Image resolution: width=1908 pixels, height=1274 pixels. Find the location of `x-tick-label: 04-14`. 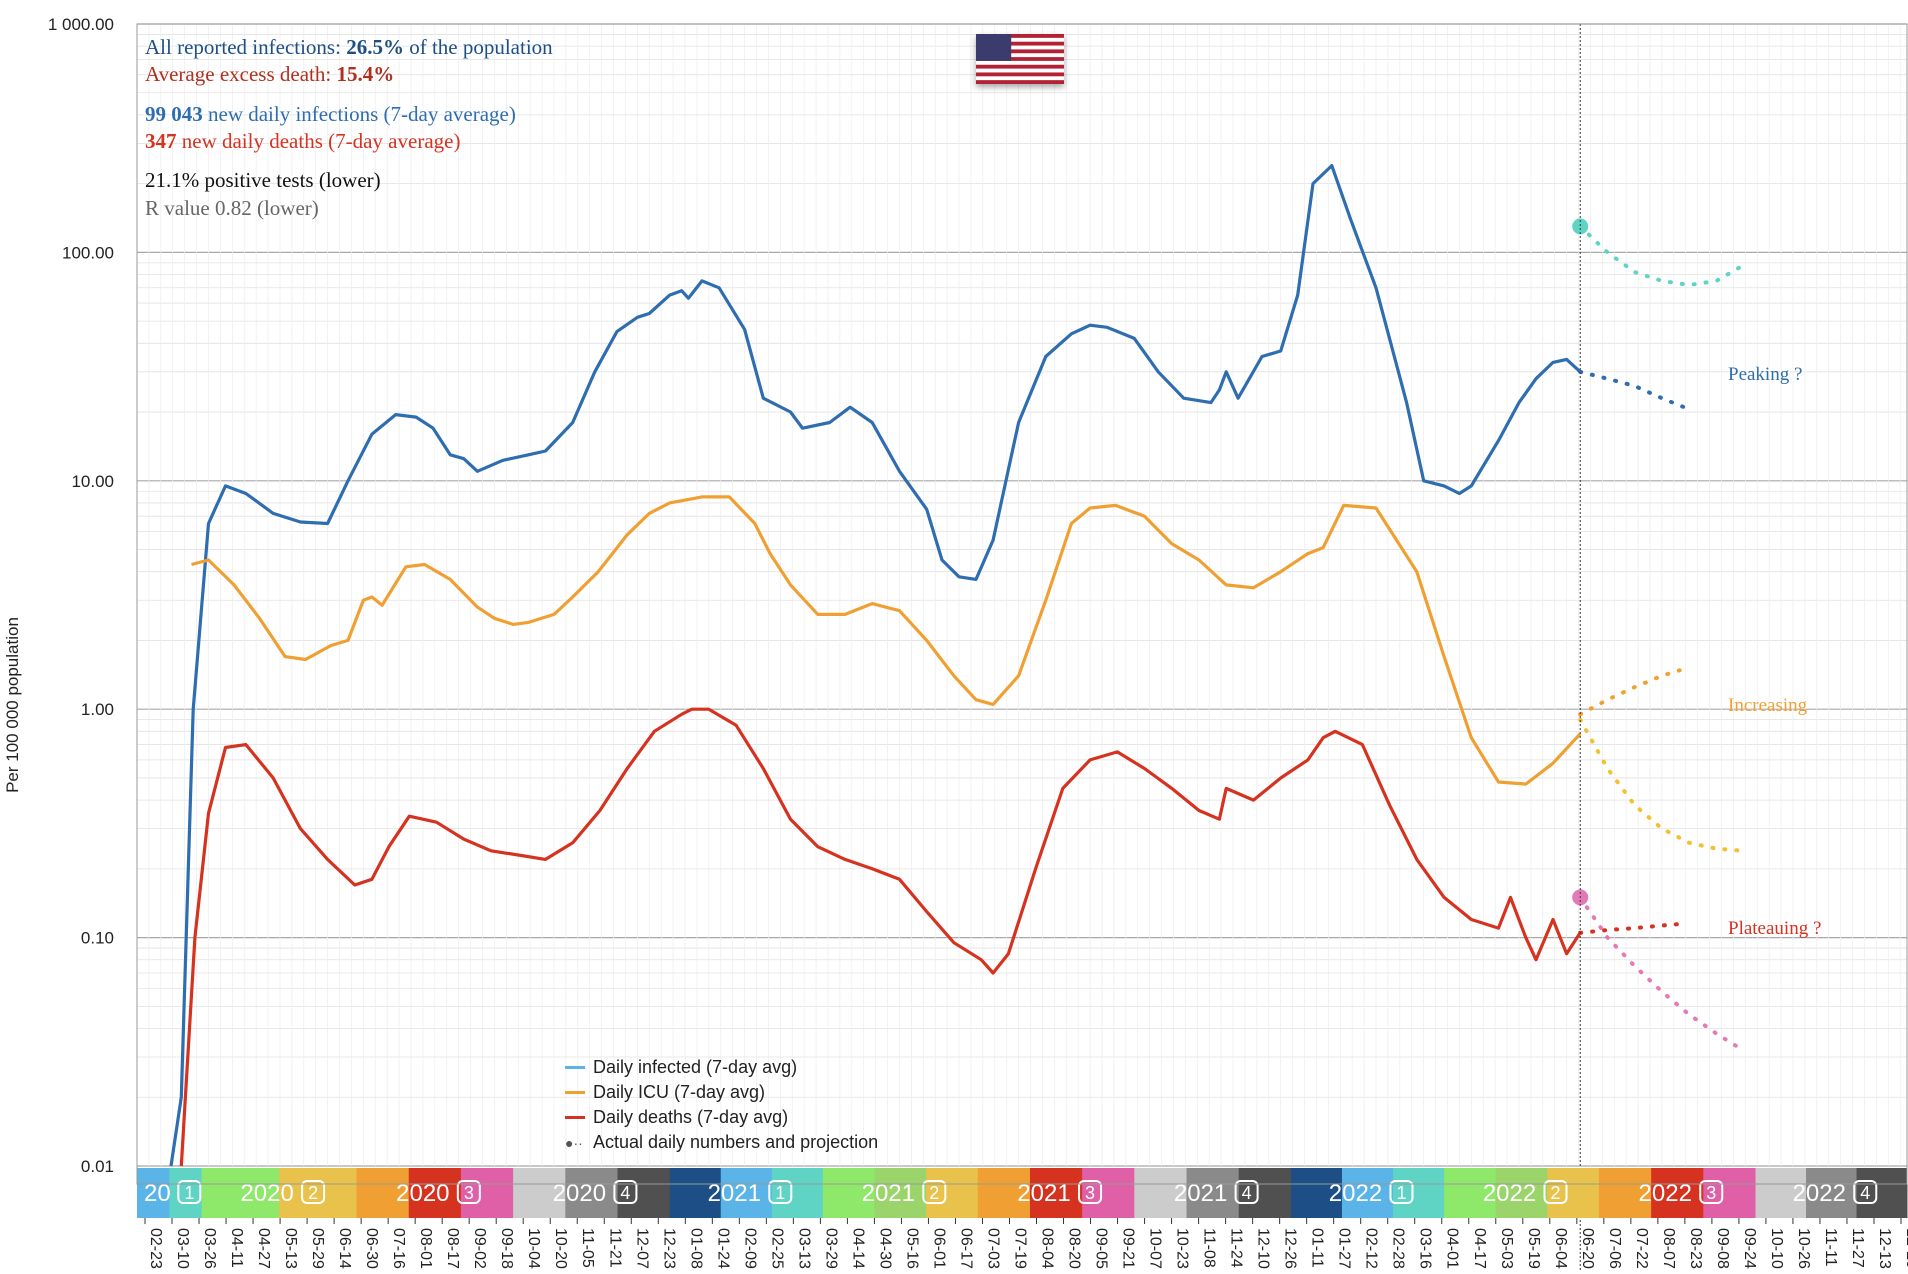

x-tick-label: 04-14 is located at coordinates (857, 1248).